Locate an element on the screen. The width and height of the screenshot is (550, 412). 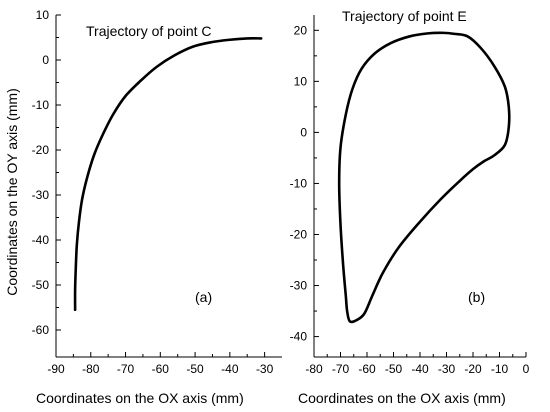
panel-b-y-tick-label: 20 is located at coordinates (301, 30).